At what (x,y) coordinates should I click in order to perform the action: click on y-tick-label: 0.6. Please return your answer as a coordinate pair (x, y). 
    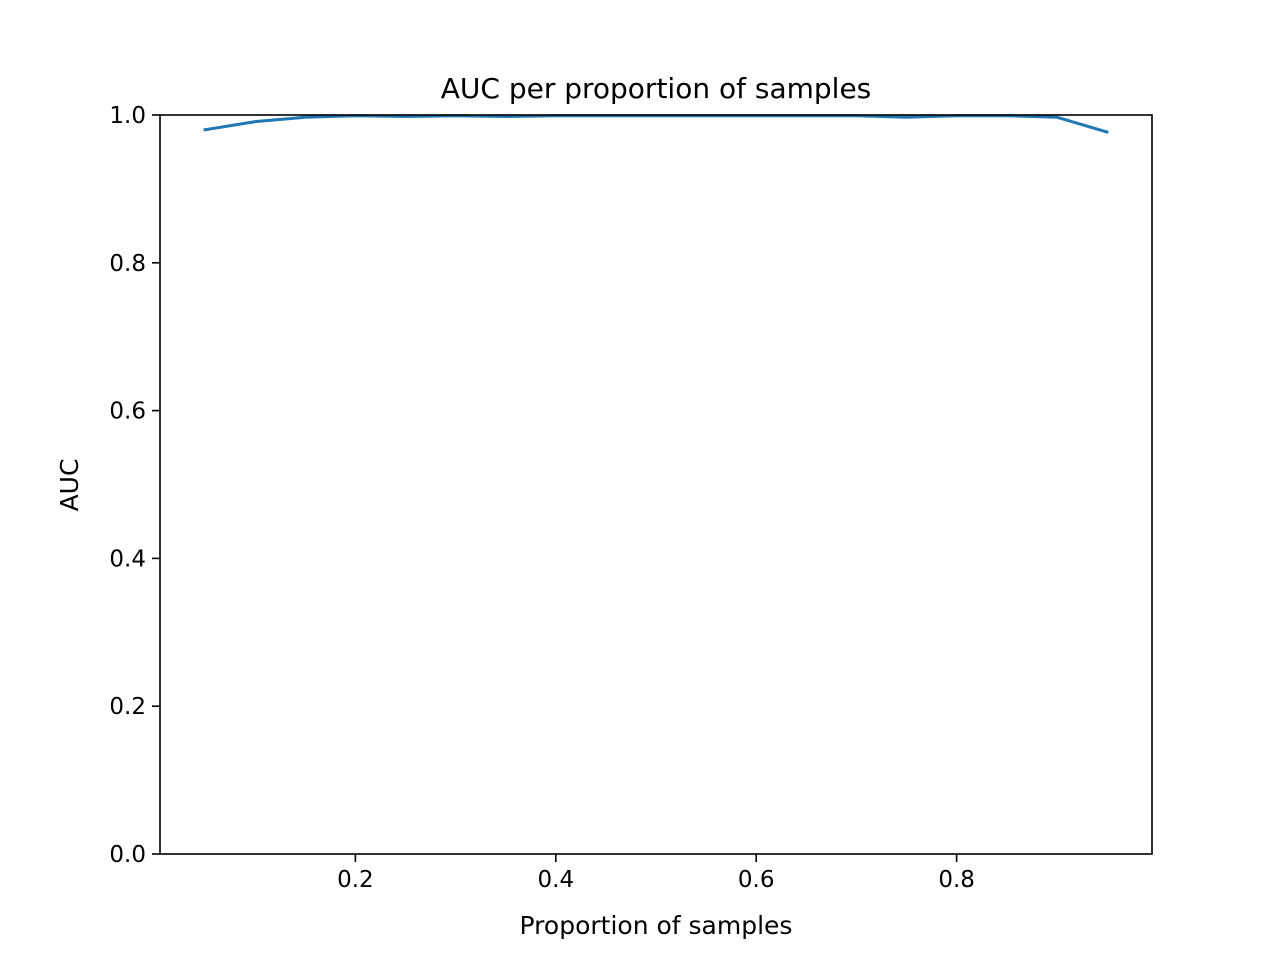
    Looking at the image, I should click on (127, 412).